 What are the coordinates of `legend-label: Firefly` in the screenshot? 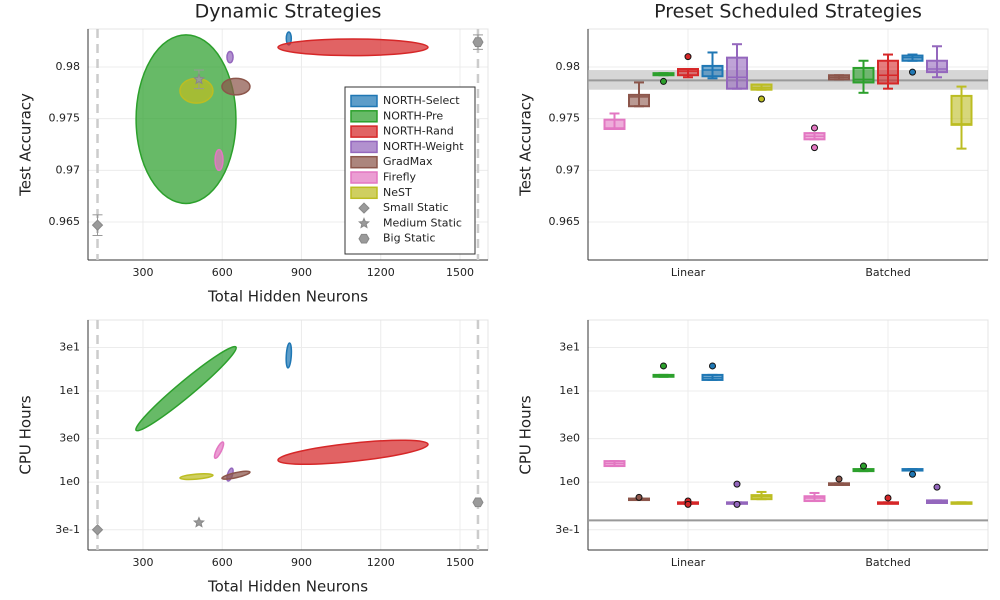 It's located at (400, 177).